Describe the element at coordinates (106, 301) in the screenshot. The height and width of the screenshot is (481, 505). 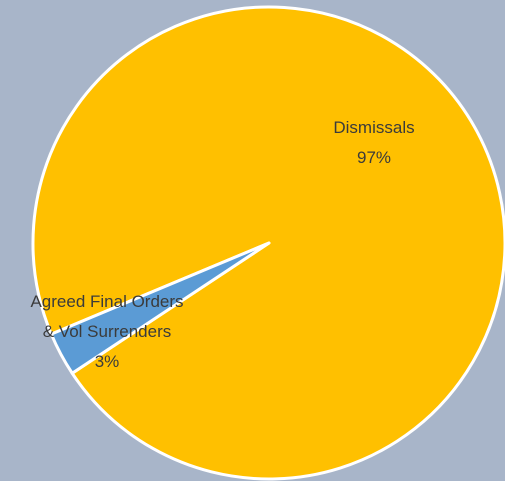
I see `slice-label-agreed-final-orders-name-line1: Agreed Final Orders` at that location.